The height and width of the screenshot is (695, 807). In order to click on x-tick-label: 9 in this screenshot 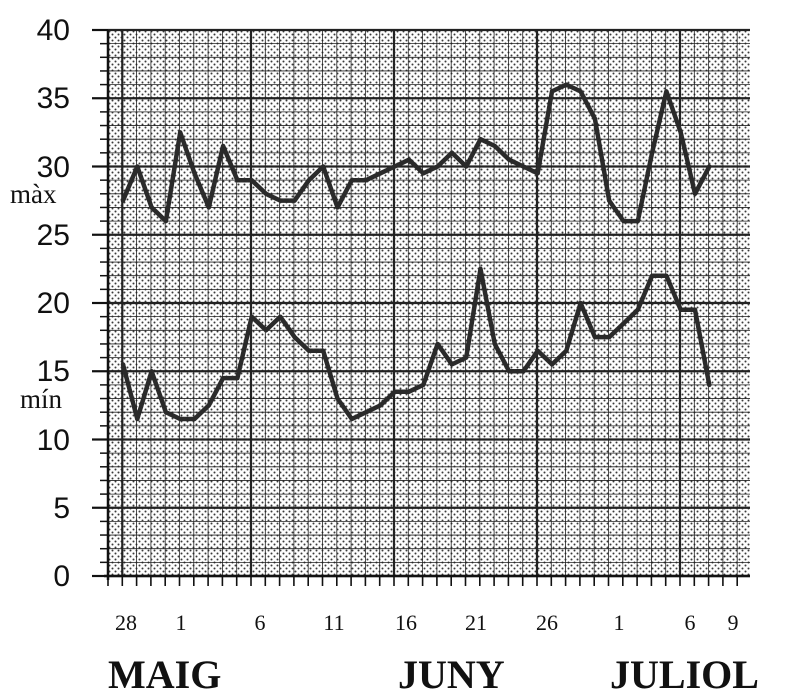, I will do `click(733, 622)`.